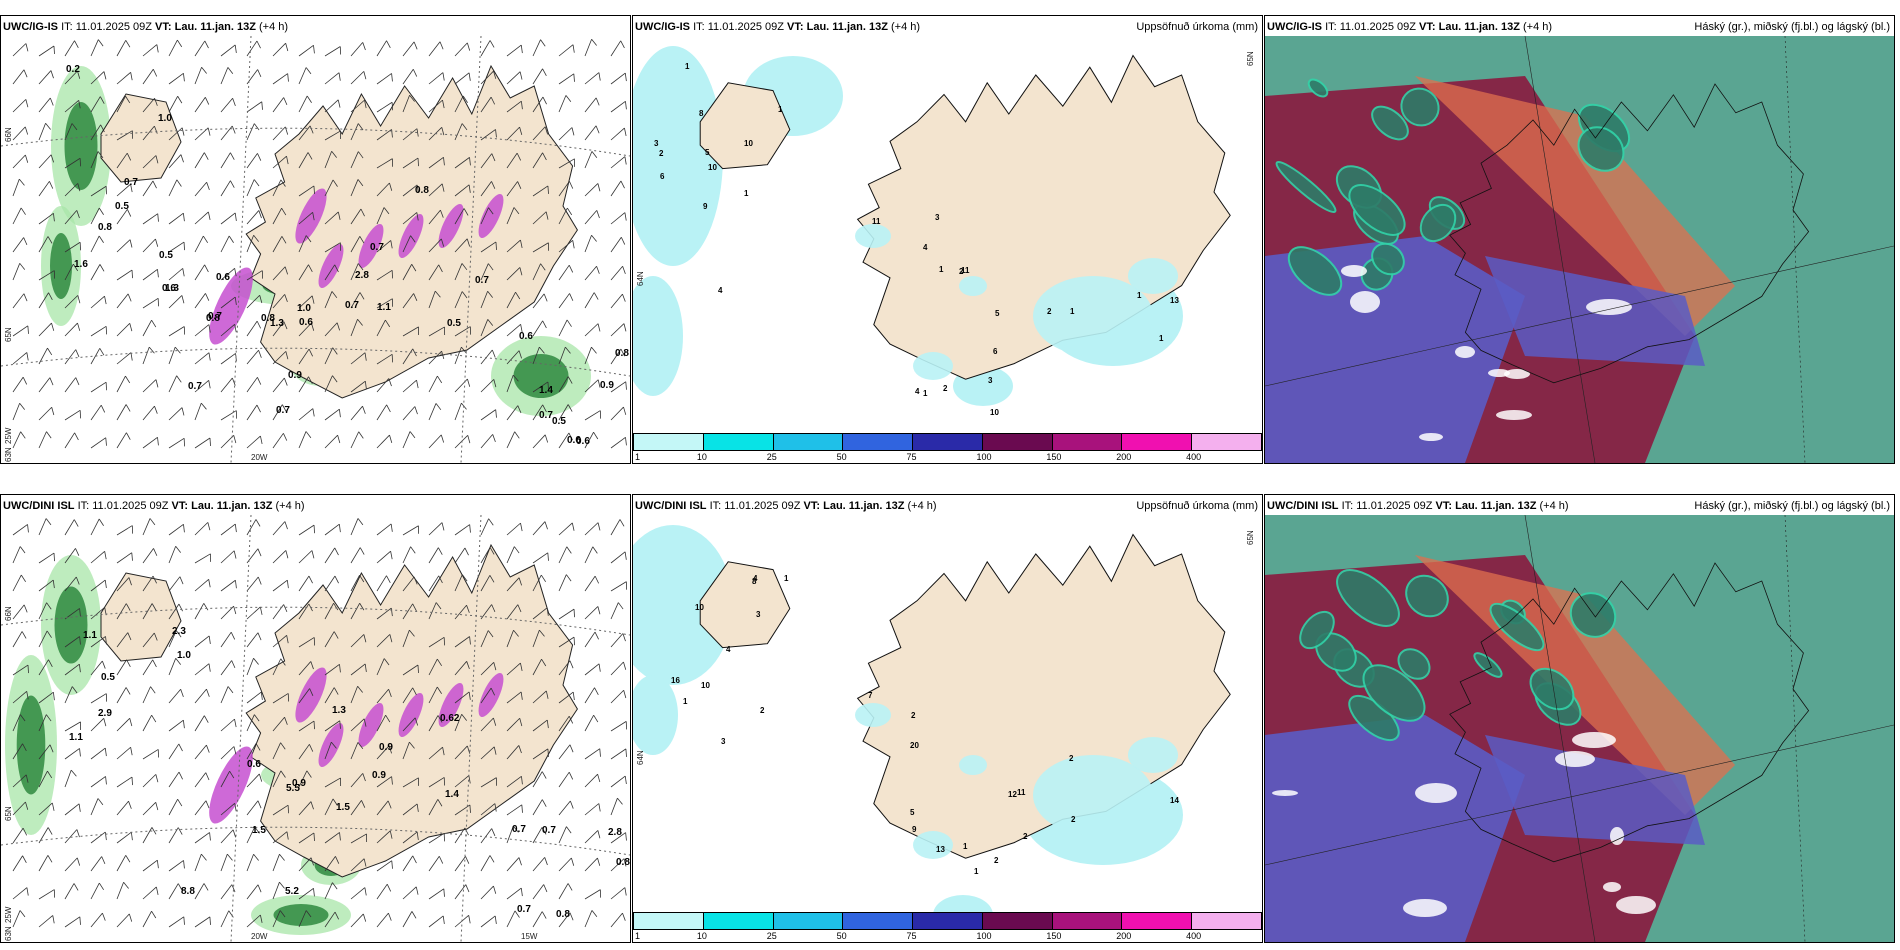 The height and width of the screenshot is (950, 1900). Describe the element at coordinates (755, 578) in the screenshot. I see `precip-value-label: 4` at that location.